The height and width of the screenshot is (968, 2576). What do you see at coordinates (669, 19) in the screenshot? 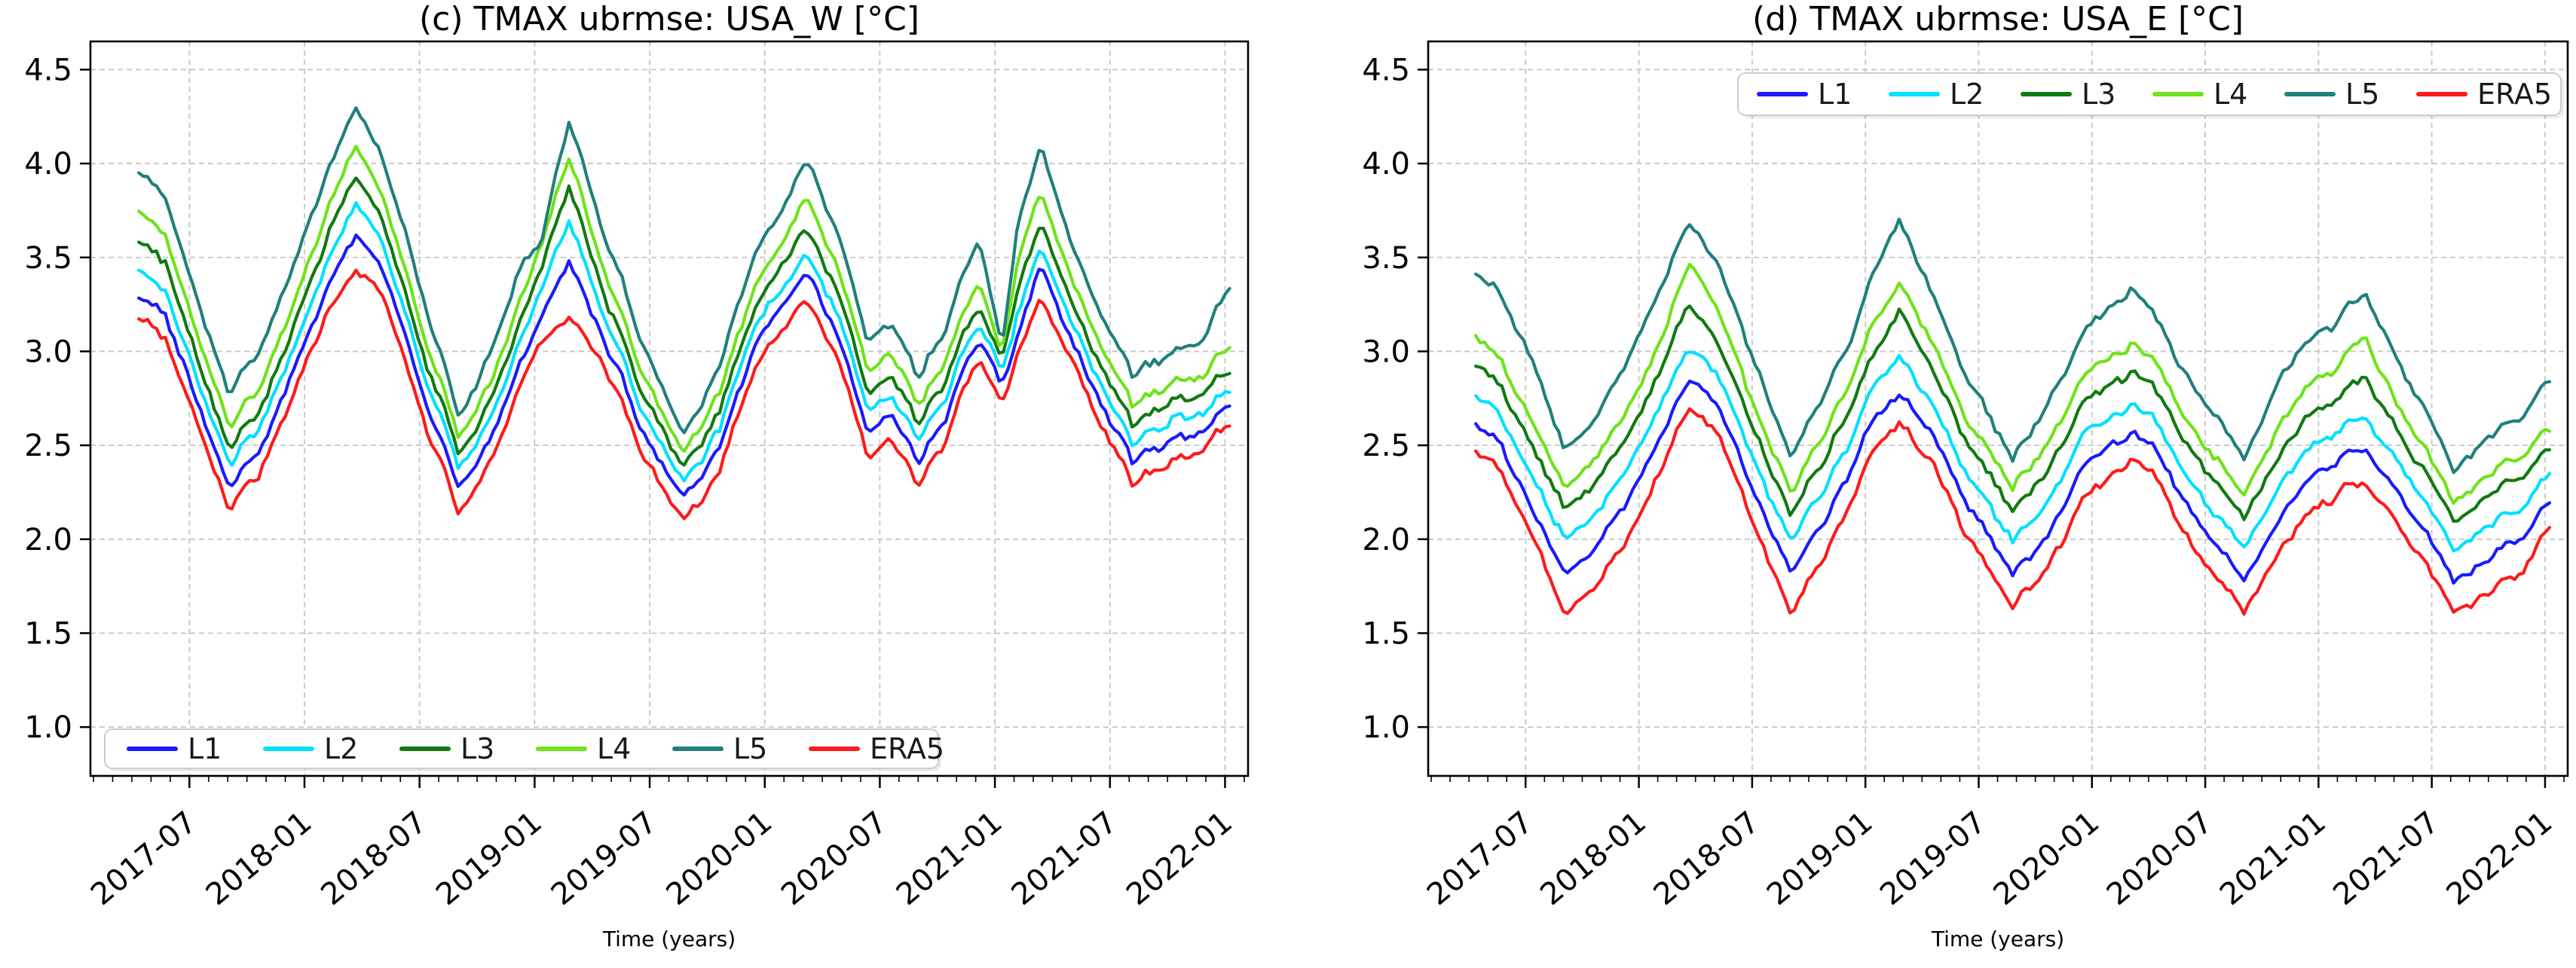
I see `chart-title: (c) TMAX ubrmse: USA_W [°C]` at bounding box center [669, 19].